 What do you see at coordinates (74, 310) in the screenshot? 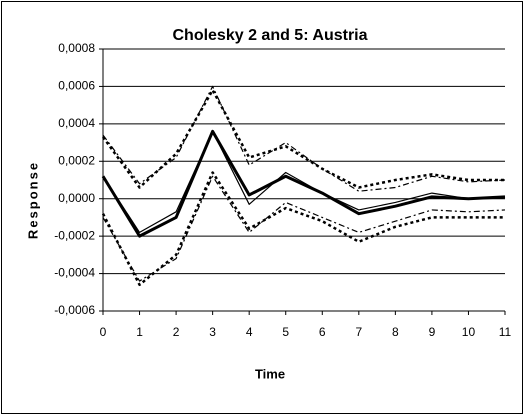
I see `y-tick-label: -0,0006` at bounding box center [74, 310].